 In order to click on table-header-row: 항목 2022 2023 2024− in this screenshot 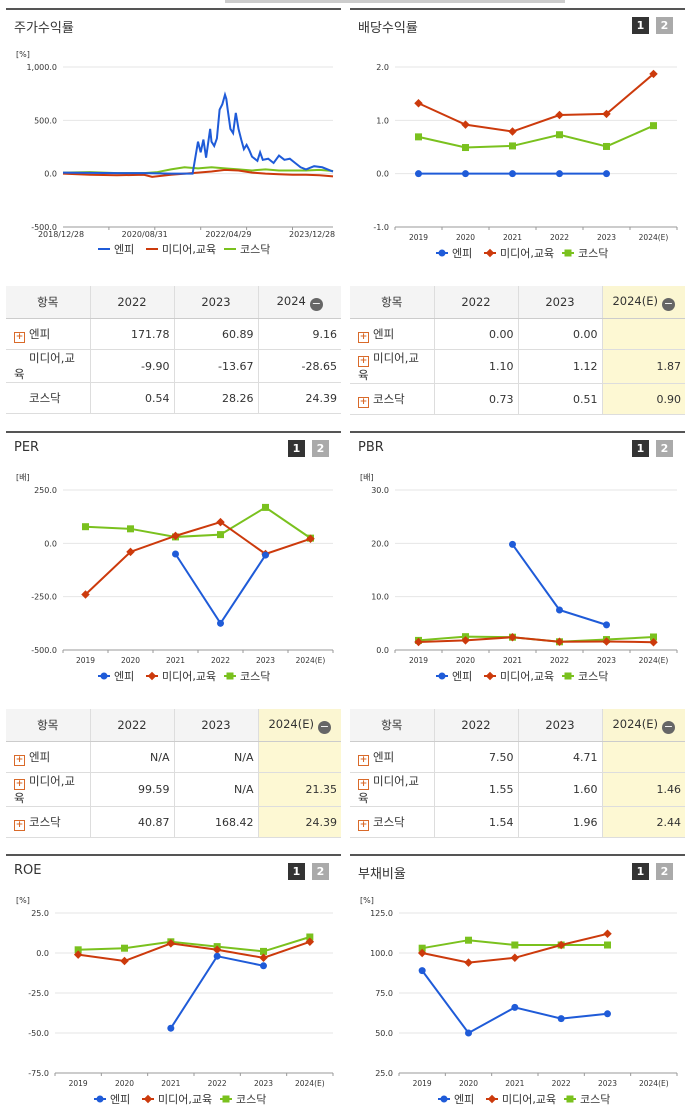, I will do `click(173, 302)`.